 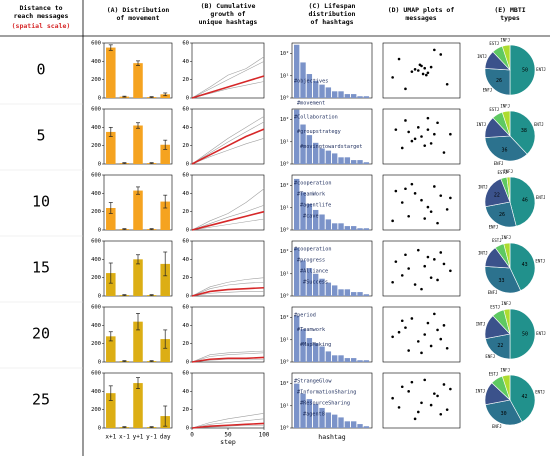 I want to click on plot-frame, so click(x=228, y=334).